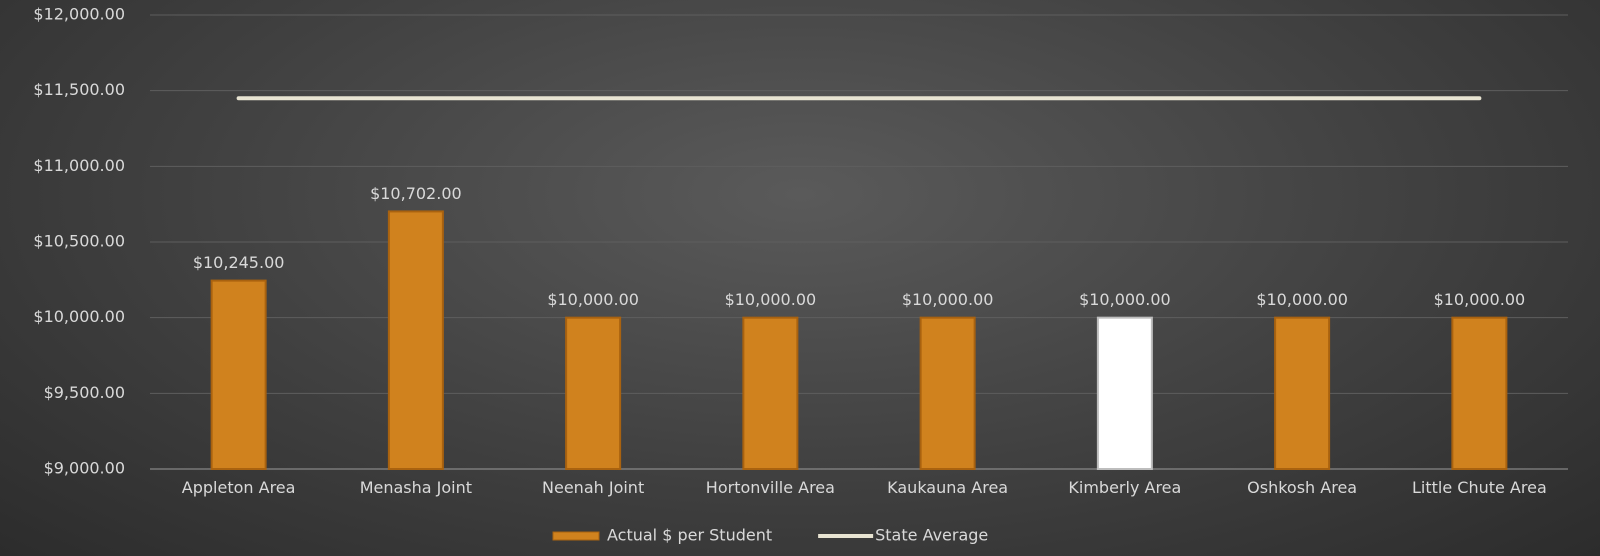 The image size is (1600, 556). What do you see at coordinates (79, 316) in the screenshot?
I see `y-tick-label: $10,000.00` at bounding box center [79, 316].